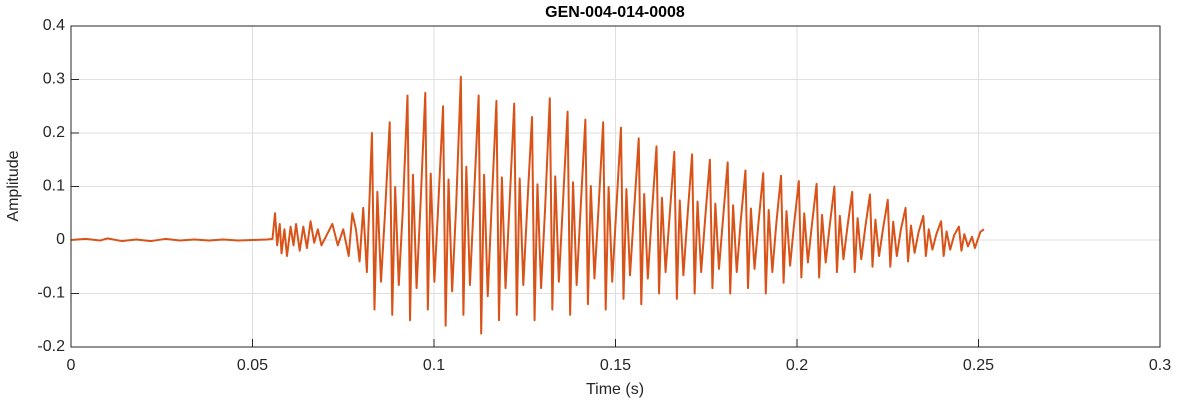 The width and height of the screenshot is (1177, 404). What do you see at coordinates (252, 365) in the screenshot?
I see `x-tick-label: 0.05` at bounding box center [252, 365].